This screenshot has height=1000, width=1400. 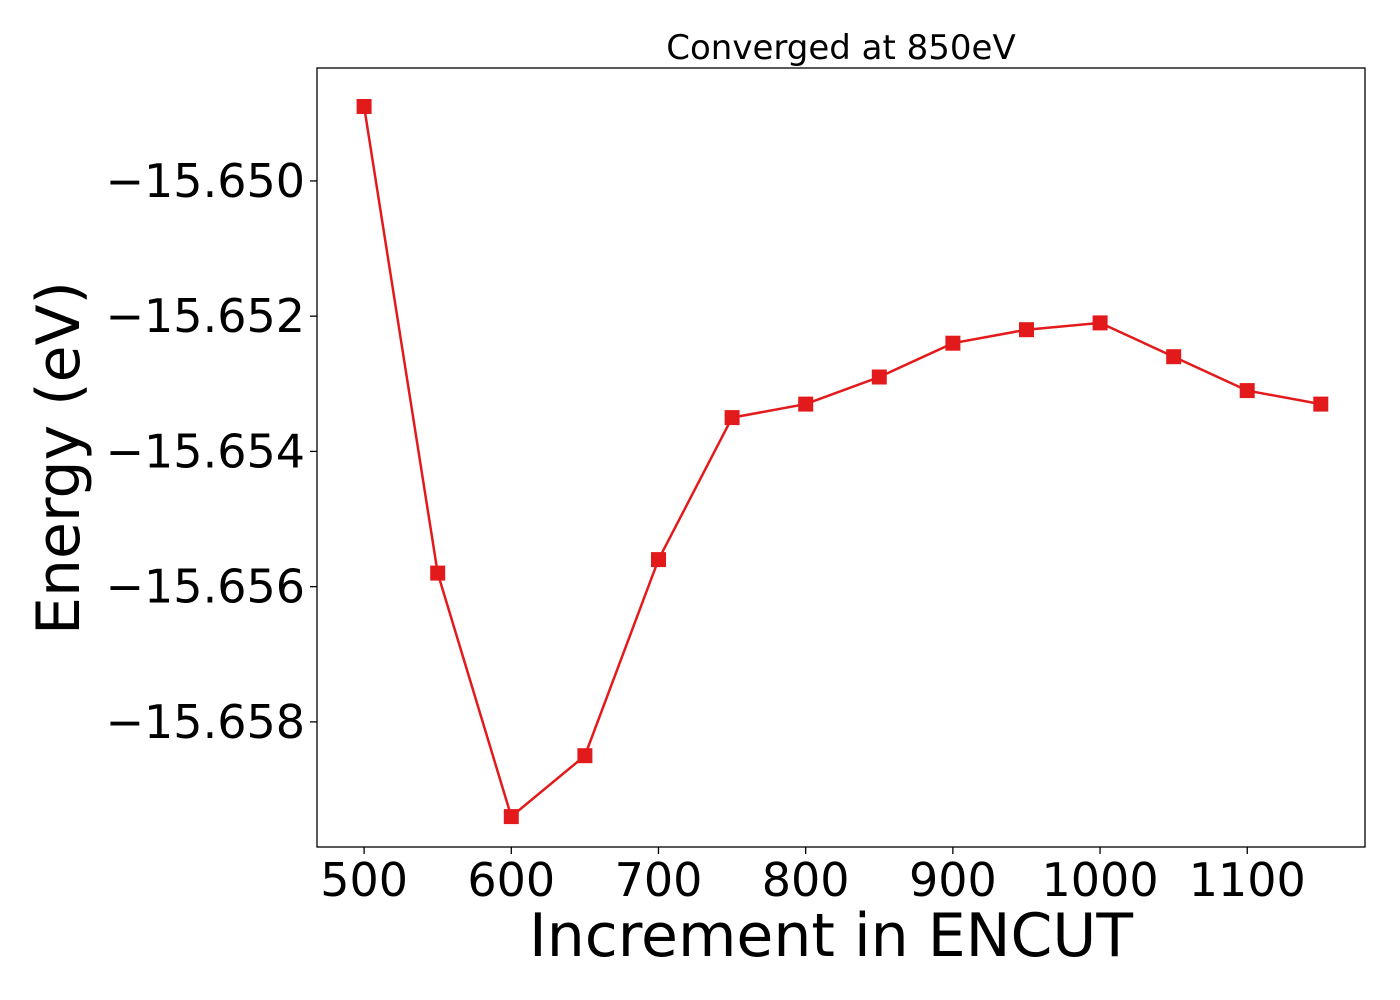 I want to click on x-tick-label: 600, so click(x=511, y=880).